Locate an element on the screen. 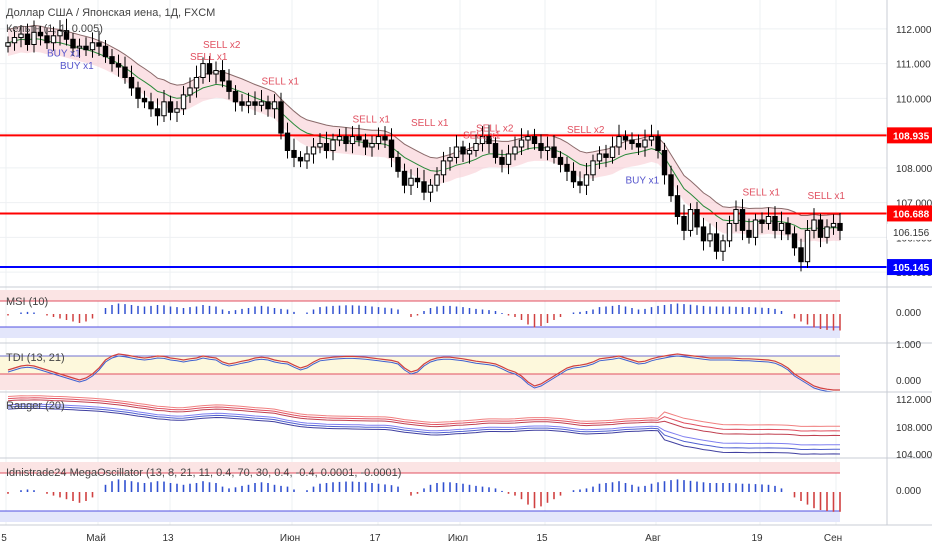  last-price-bg is located at coordinates (909, 231).